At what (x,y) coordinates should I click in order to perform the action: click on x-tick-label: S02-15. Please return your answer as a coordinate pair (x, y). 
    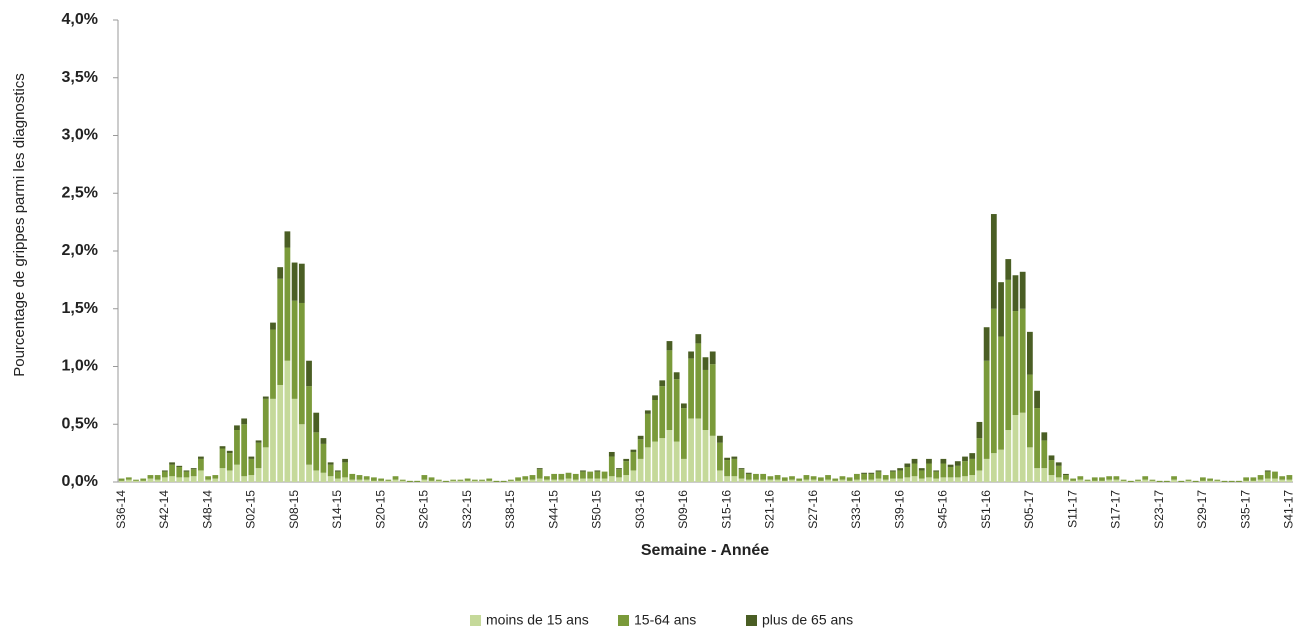
    Looking at the image, I should click on (251, 509).